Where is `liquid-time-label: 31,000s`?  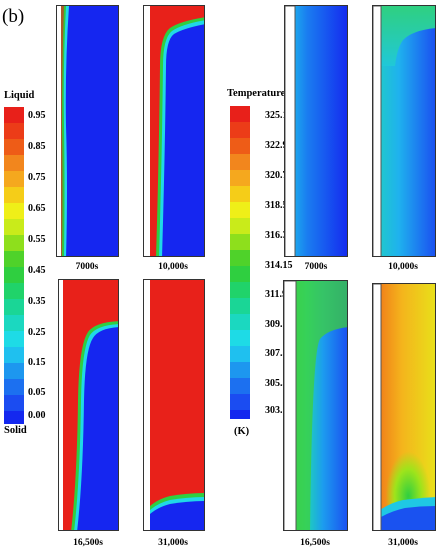
liquid-time-label: 31,000s is located at coordinates (173, 543).